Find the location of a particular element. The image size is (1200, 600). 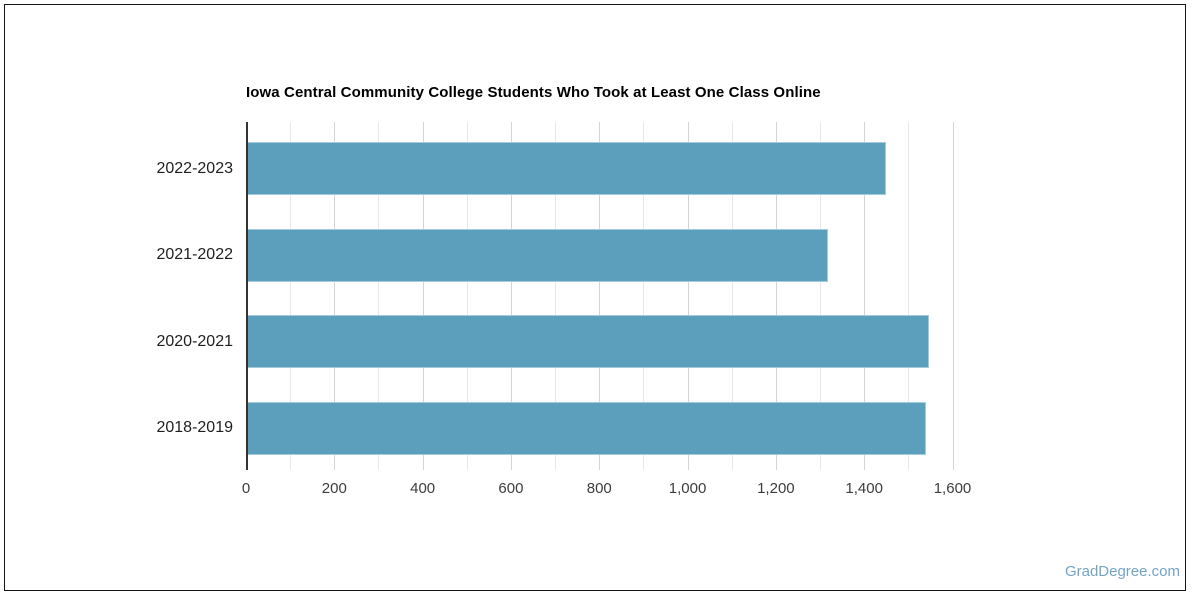

x-axis-label-1200: 1,200 is located at coordinates (776, 488).